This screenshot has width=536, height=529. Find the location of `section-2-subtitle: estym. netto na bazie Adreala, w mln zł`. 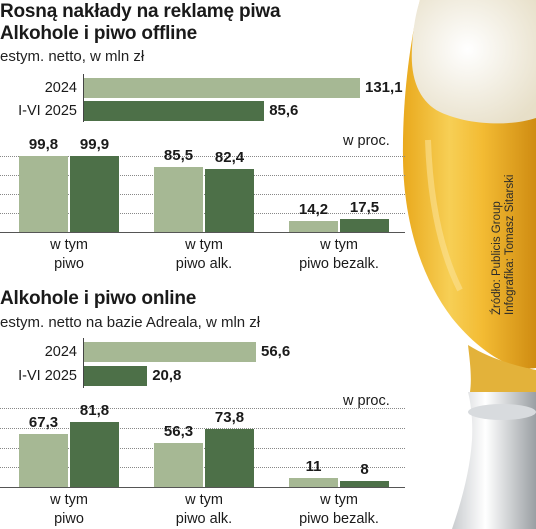

section-2-subtitle: estym. netto na bazie Adreala, w mln zł is located at coordinates (130, 322).